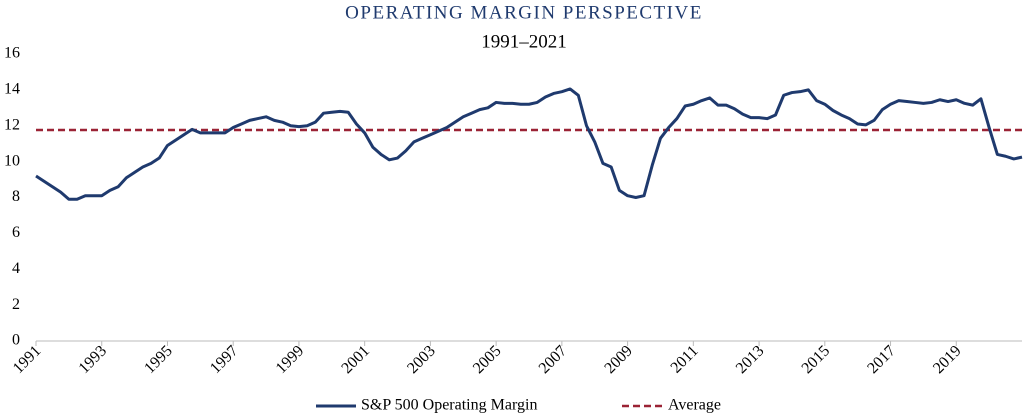 The image size is (1024, 418). I want to click on y-tick-label: 6, so click(16, 232).